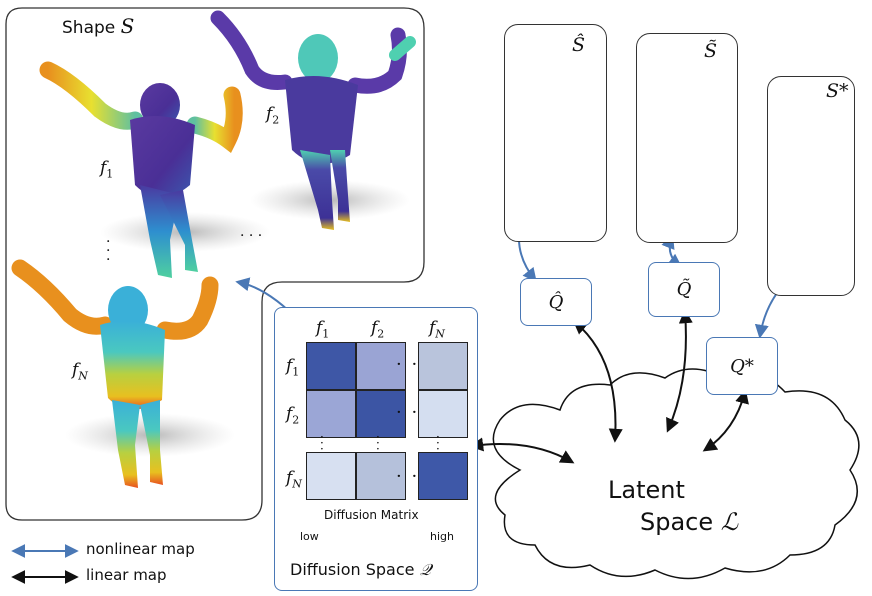 This screenshot has width=872, height=596. What do you see at coordinates (80, 371) in the screenshot?
I see `label-fN: fN` at bounding box center [80, 371].